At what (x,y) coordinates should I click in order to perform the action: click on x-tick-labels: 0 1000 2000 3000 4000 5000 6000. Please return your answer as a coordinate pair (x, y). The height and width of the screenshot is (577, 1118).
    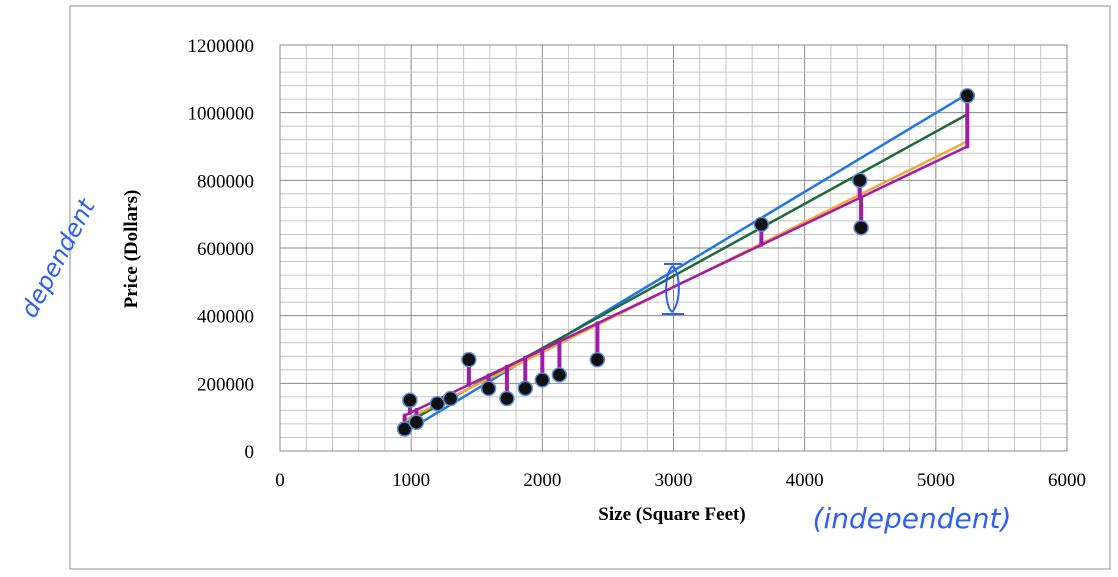
    Looking at the image, I should click on (680, 480).